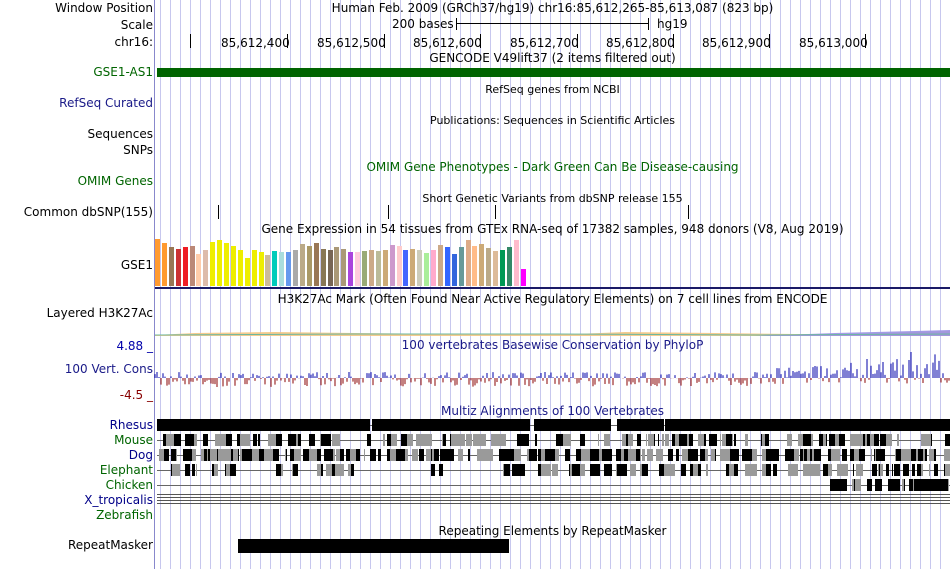  I want to click on multiz-species-elephant: Elephant, so click(126, 470).